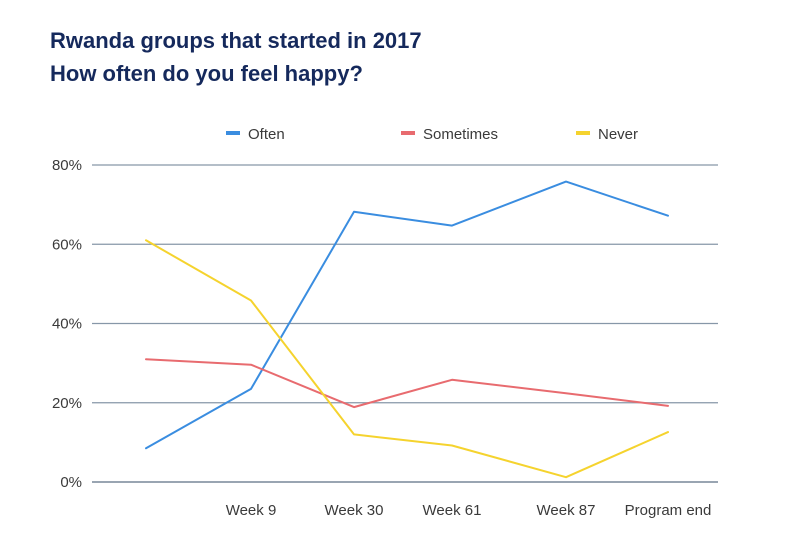 Image resolution: width=792 pixels, height=544 pixels. I want to click on x-tick-label: Week 87, so click(566, 510).